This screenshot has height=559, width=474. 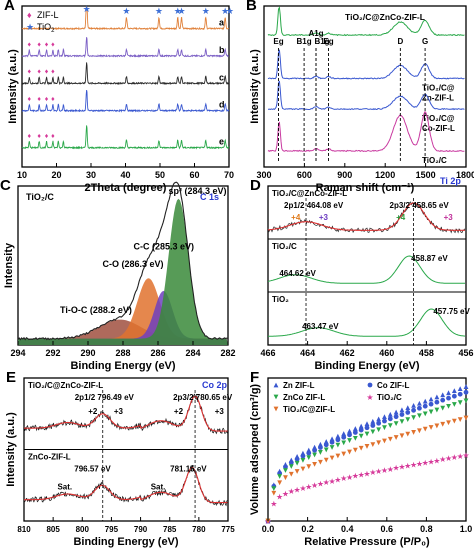 What do you see at coordinates (465, 175) in the screenshot?
I see `panel-b-xtick: 1800` at bounding box center [465, 175].